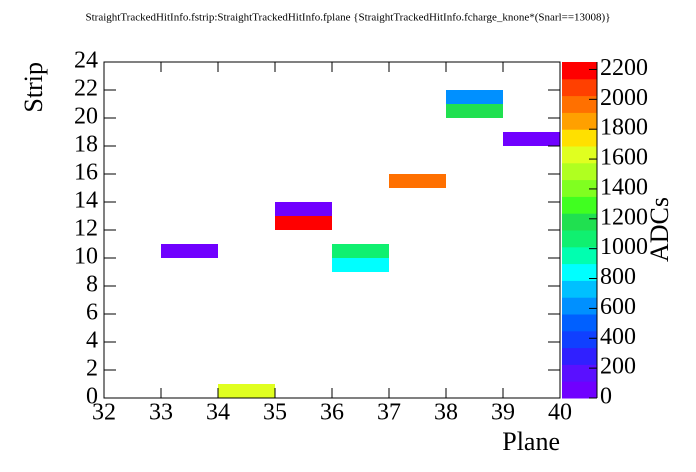 Image resolution: width=696 pixels, height=472 pixels. Describe the element at coordinates (104, 413) in the screenshot. I see `x-tick-label: 32` at that location.